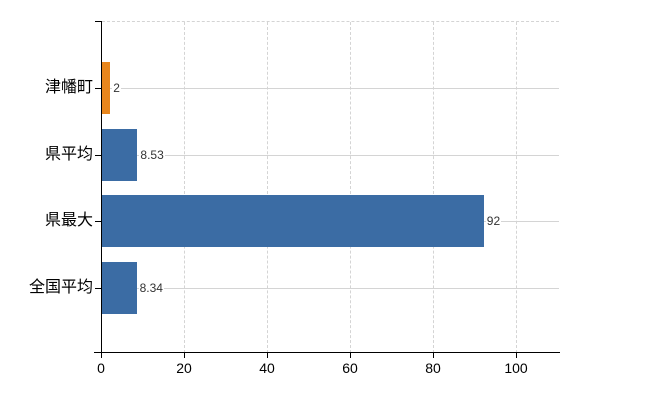 The height and width of the screenshot is (400, 650). What do you see at coordinates (516, 368) in the screenshot?
I see `x-tick-label: 100` at bounding box center [516, 368].